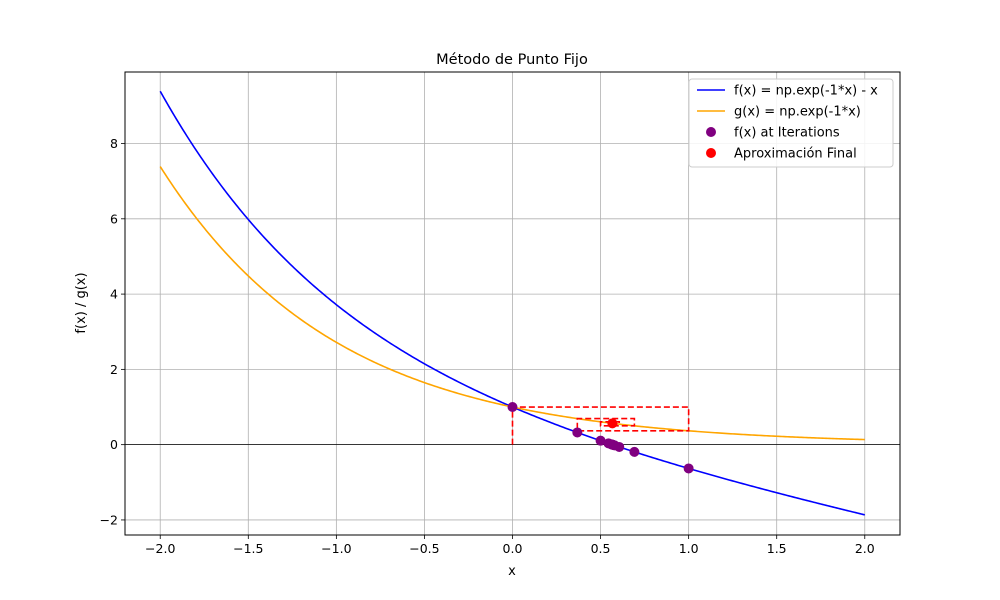  I want to click on x-tick-label: −2.0, so click(160, 548).